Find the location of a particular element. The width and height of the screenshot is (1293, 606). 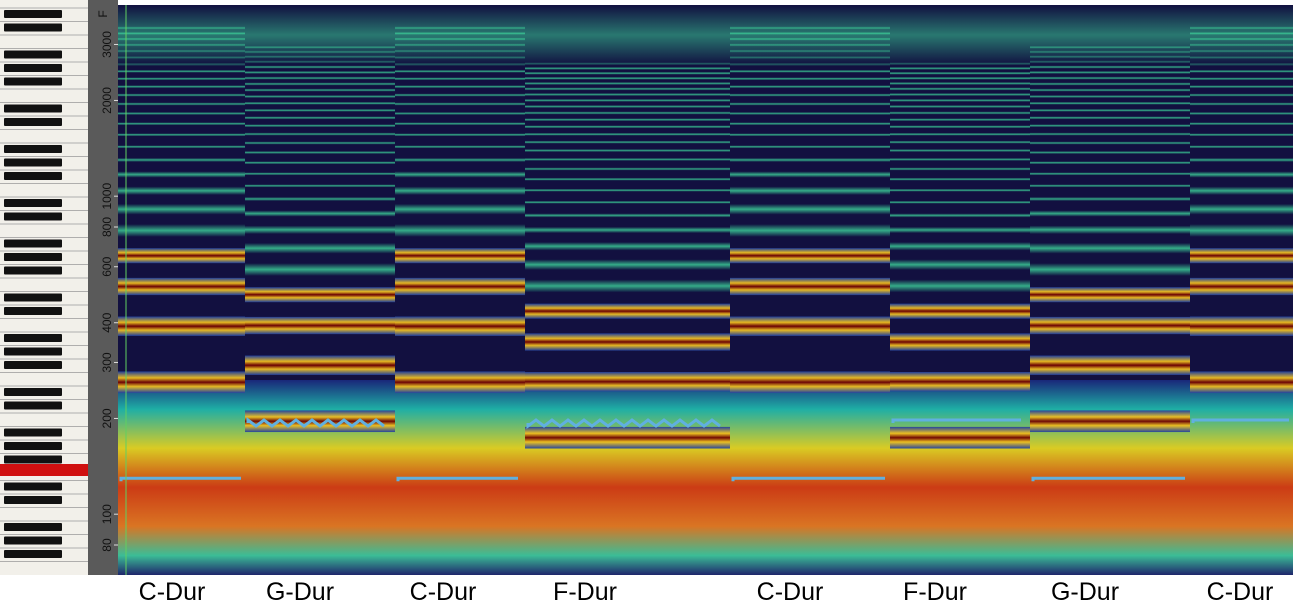

frequency-tick-label: 200 is located at coordinates (107, 418).